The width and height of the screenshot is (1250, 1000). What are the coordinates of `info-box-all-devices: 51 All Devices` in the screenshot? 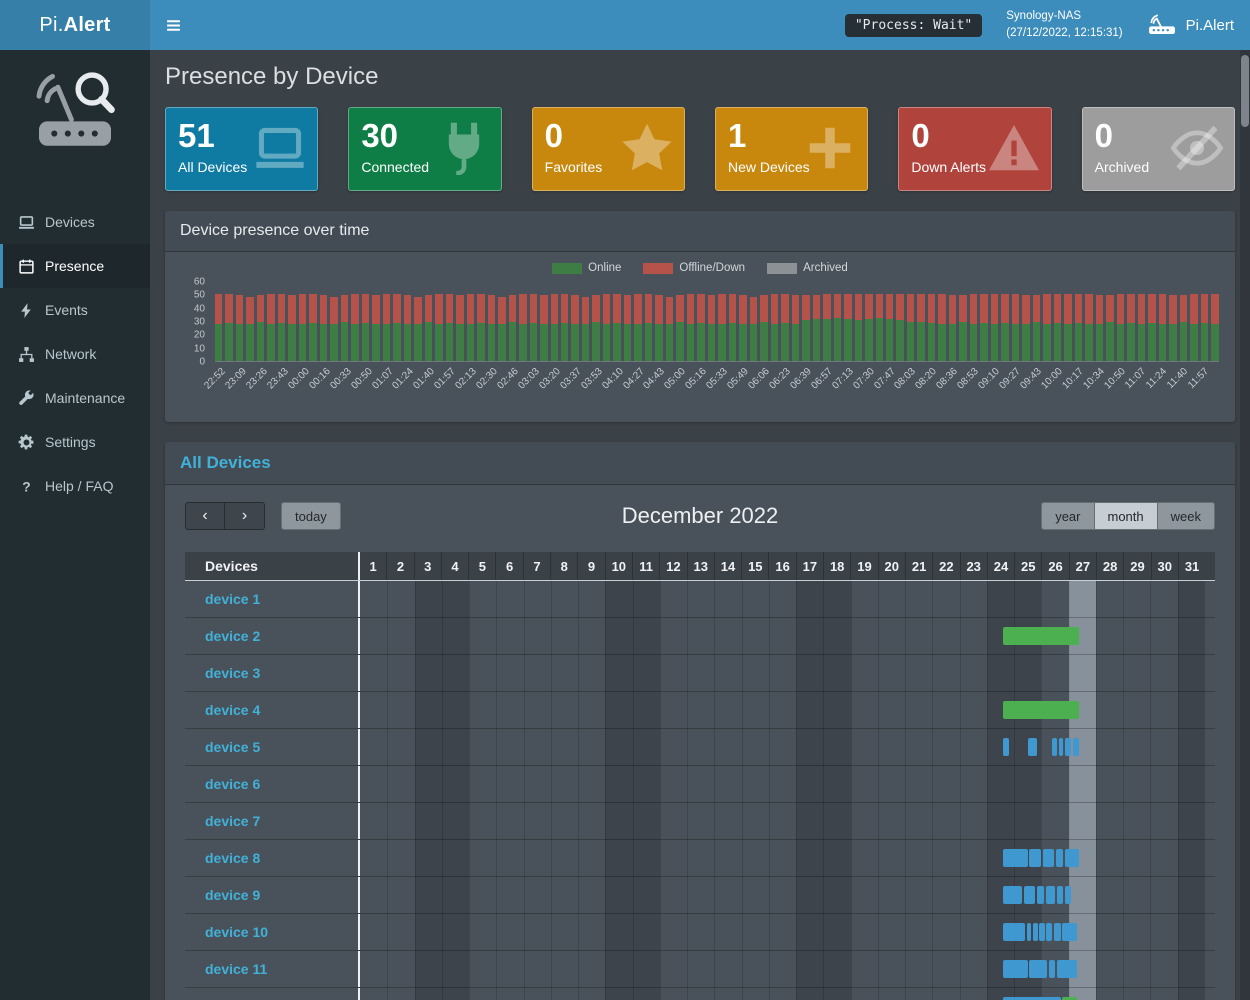 It's located at (242, 149).